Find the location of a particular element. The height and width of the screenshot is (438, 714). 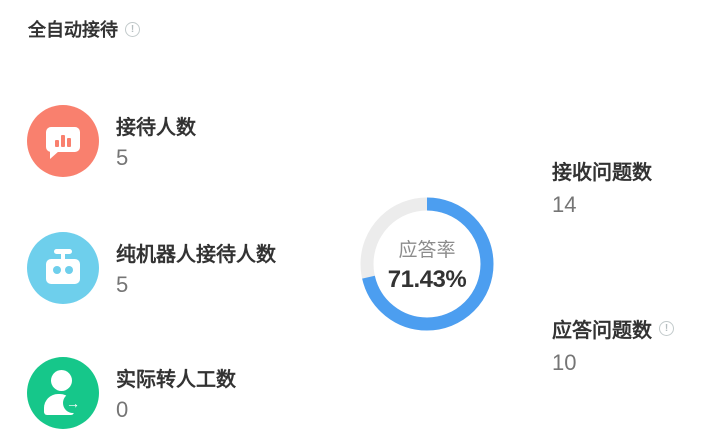

stat-label: 接收问题数 is located at coordinates (602, 173).